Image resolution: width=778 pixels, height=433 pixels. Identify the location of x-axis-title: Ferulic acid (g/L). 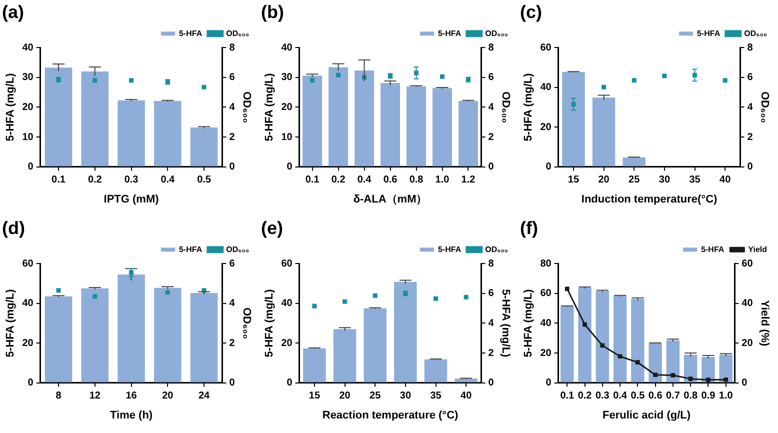
(646, 415).